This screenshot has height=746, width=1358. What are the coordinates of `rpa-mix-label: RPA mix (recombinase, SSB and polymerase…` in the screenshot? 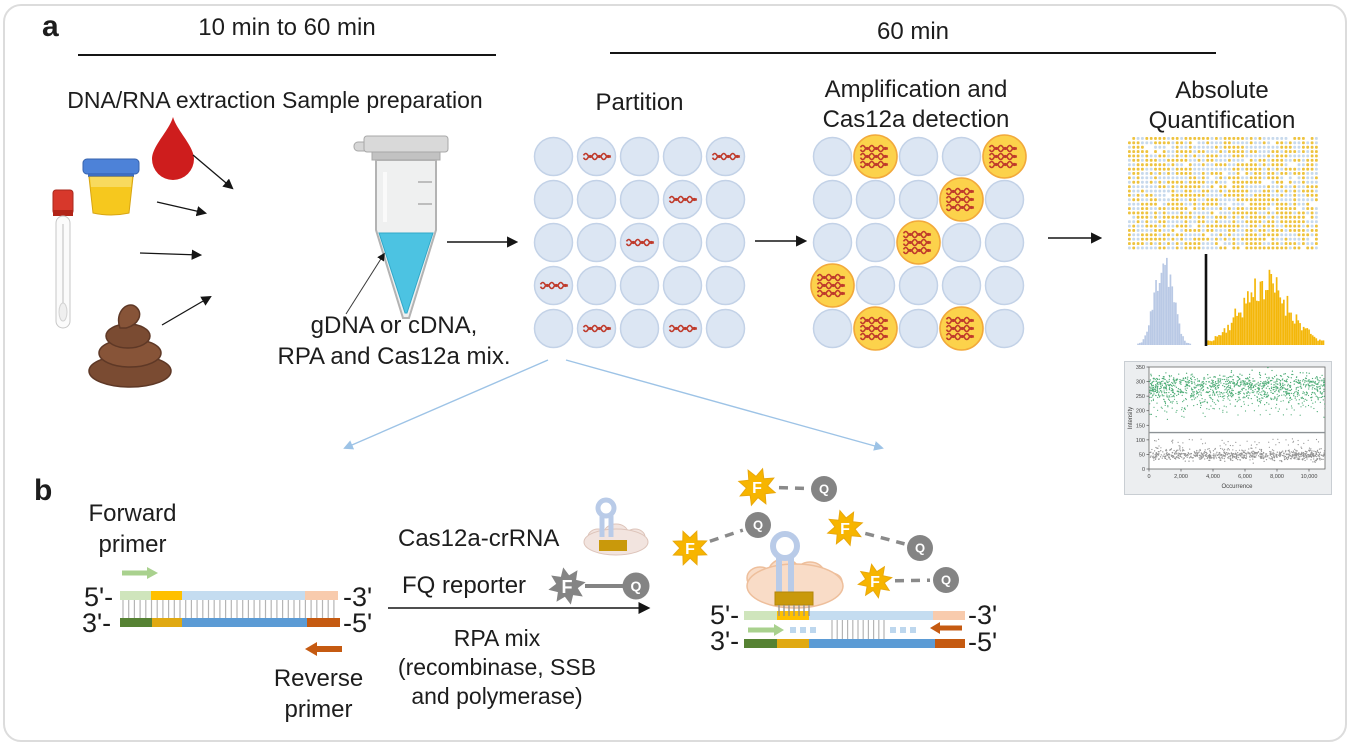 It's located at (497, 667).